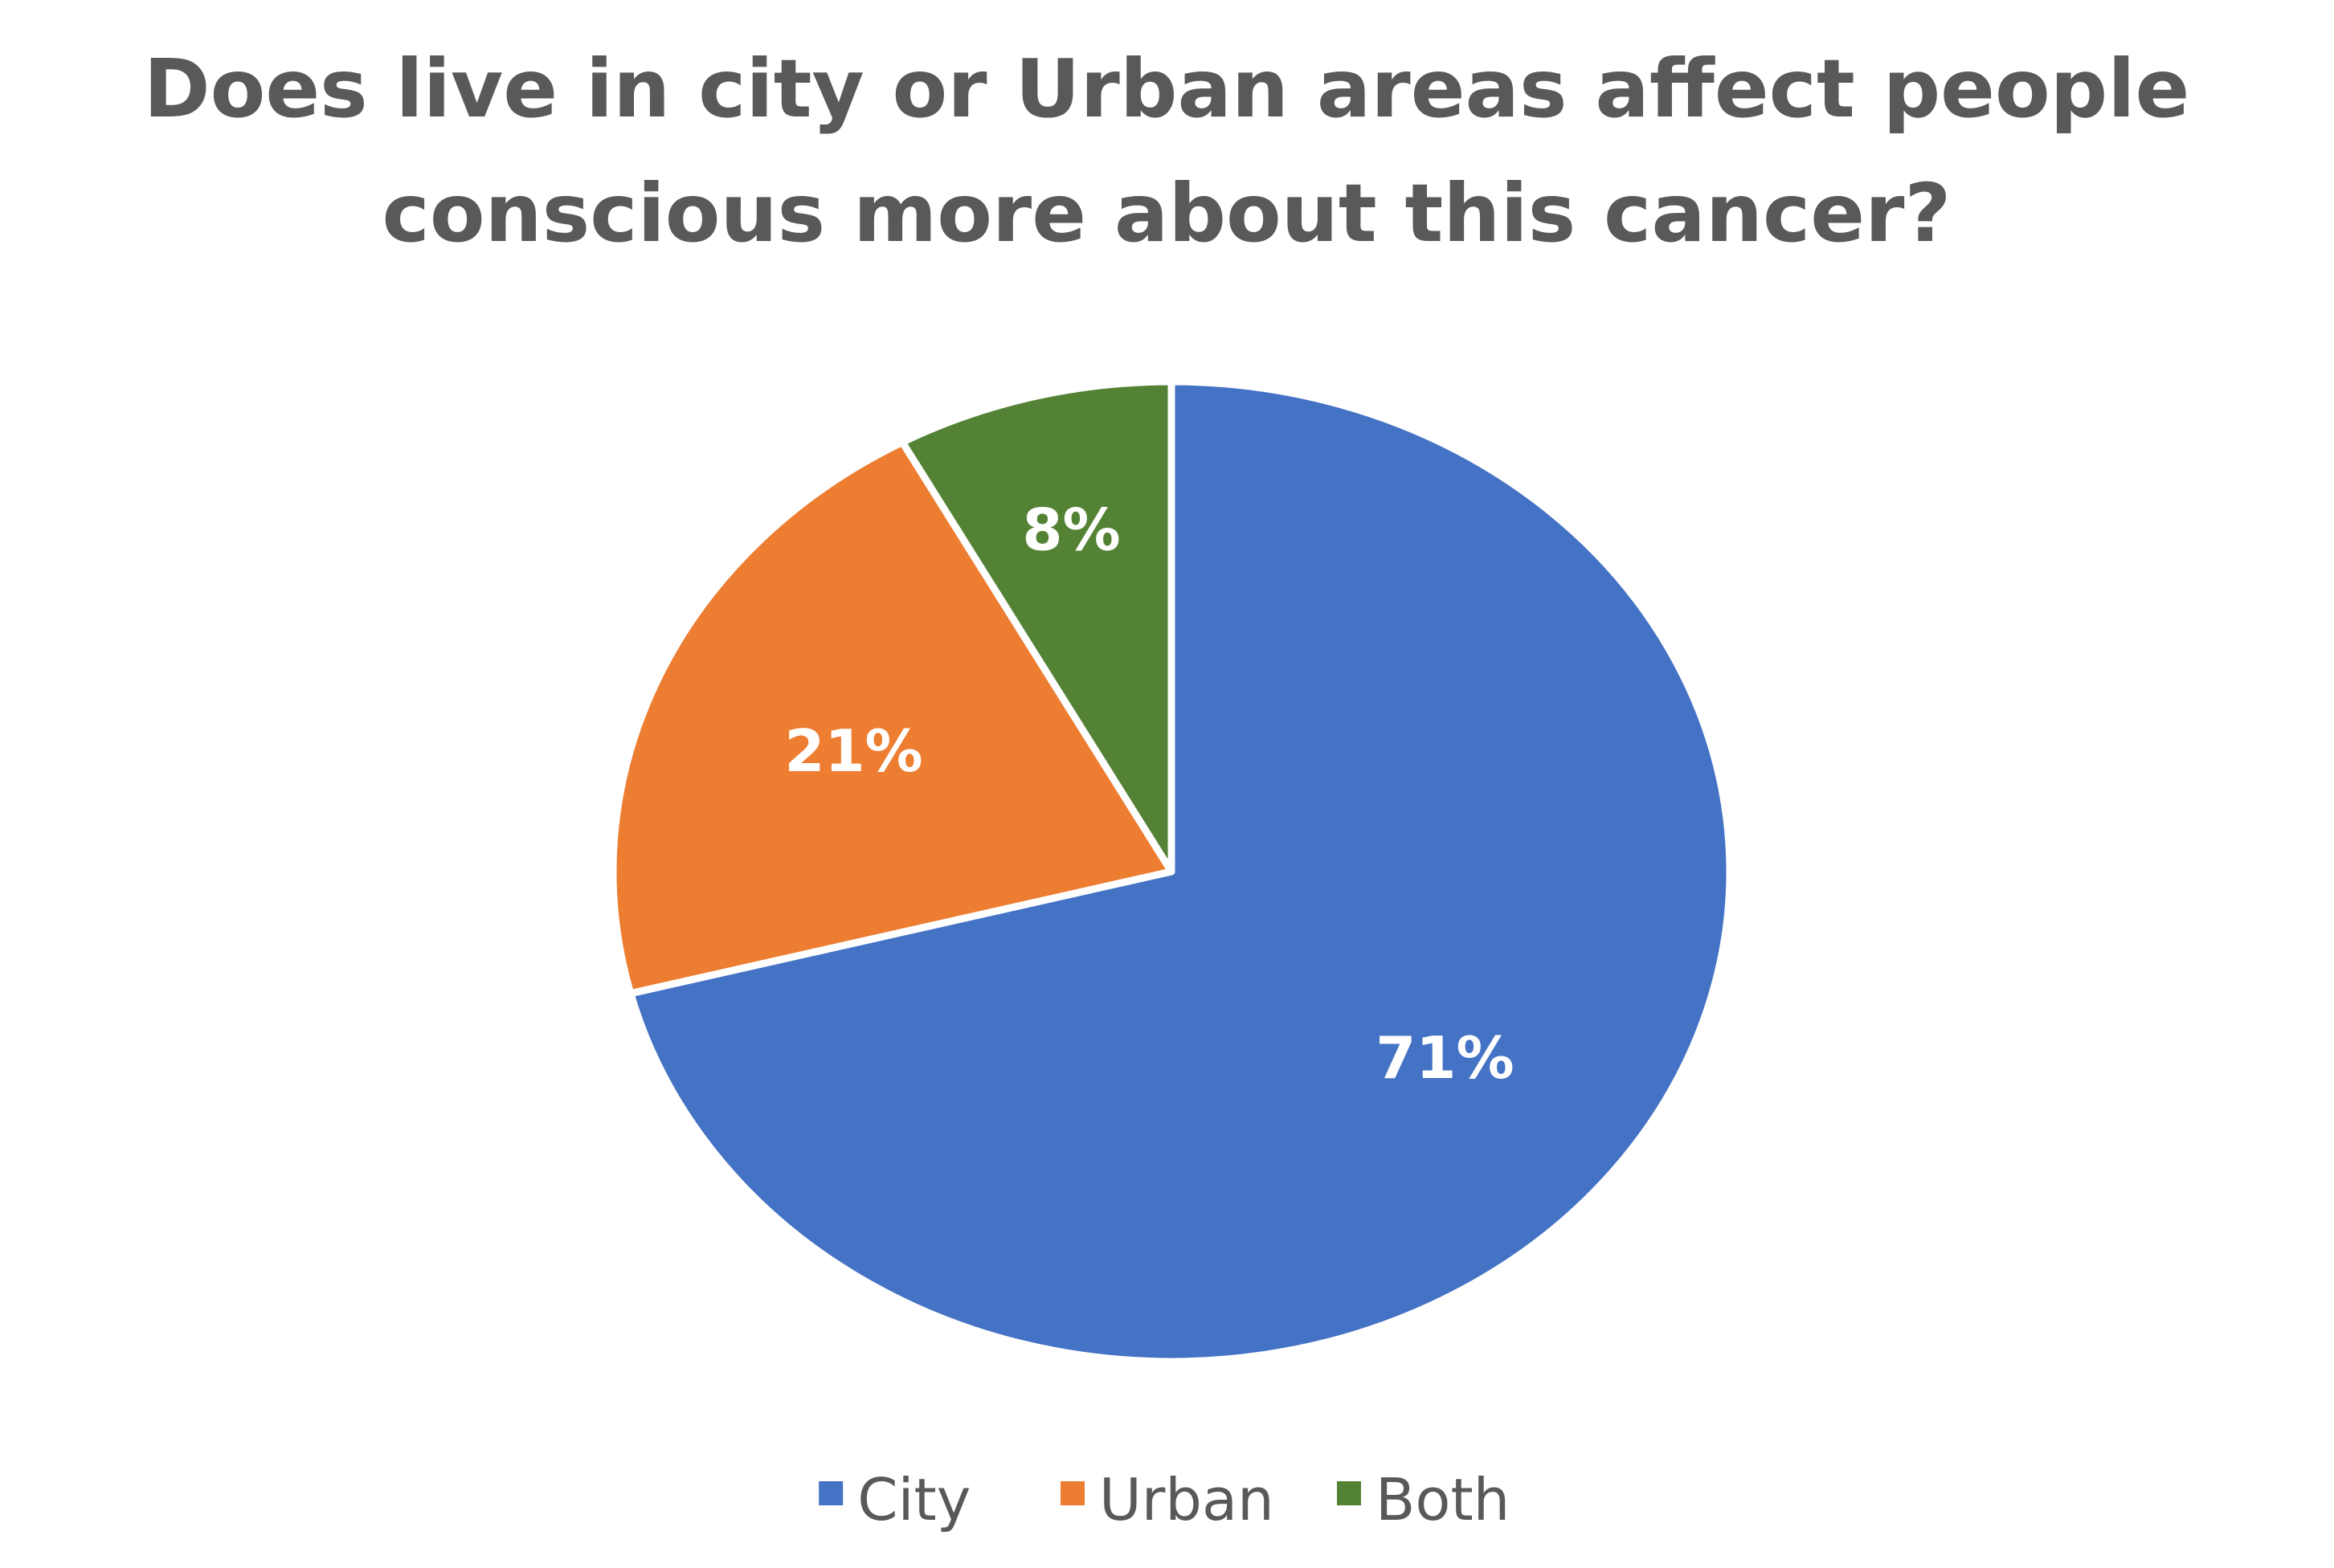  What do you see at coordinates (914, 1500) in the screenshot?
I see `legend-label-city: City` at bounding box center [914, 1500].